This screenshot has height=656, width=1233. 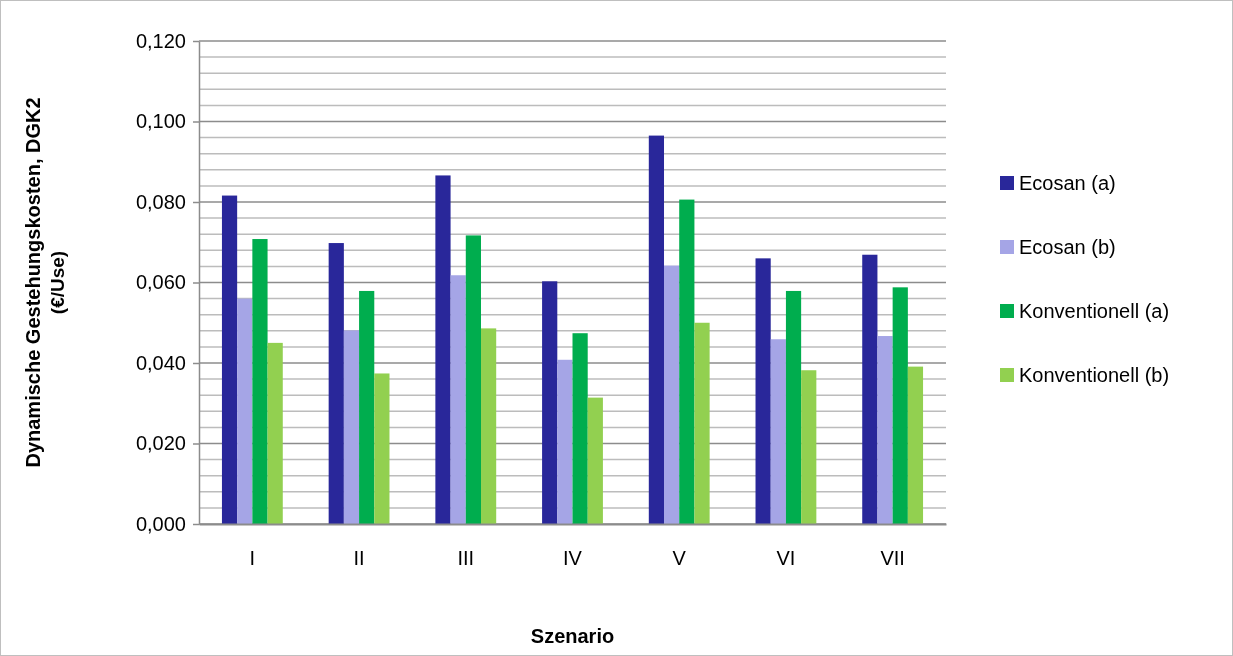 I want to click on x-tick-label: VII, so click(x=892, y=558).